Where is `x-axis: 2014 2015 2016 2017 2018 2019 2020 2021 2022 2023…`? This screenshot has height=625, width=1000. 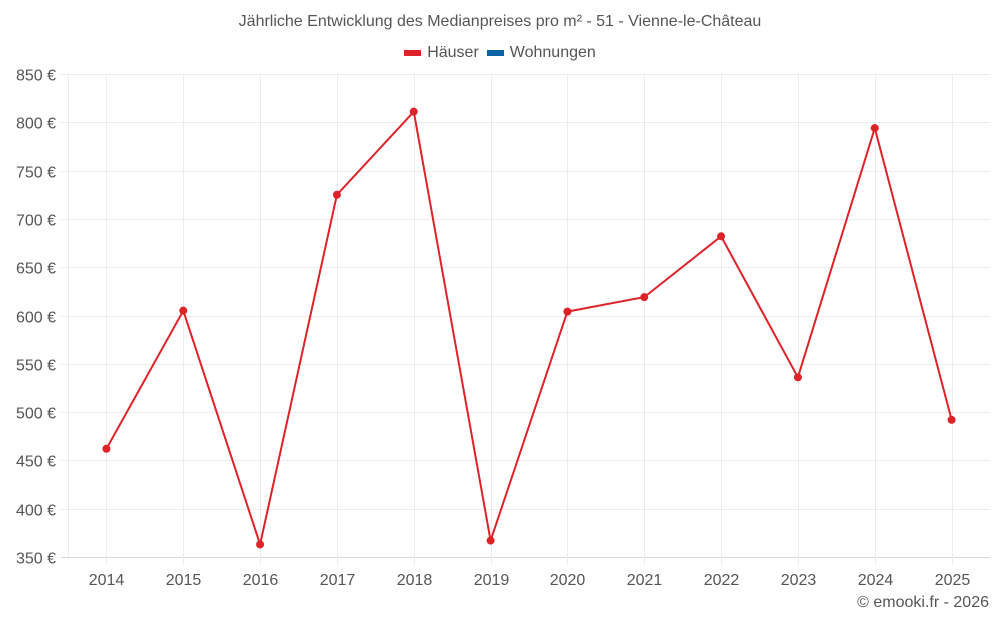 x-axis: 2014 2015 2016 2017 2018 2019 2020 2021 2022 2023… is located at coordinates (530, 580).